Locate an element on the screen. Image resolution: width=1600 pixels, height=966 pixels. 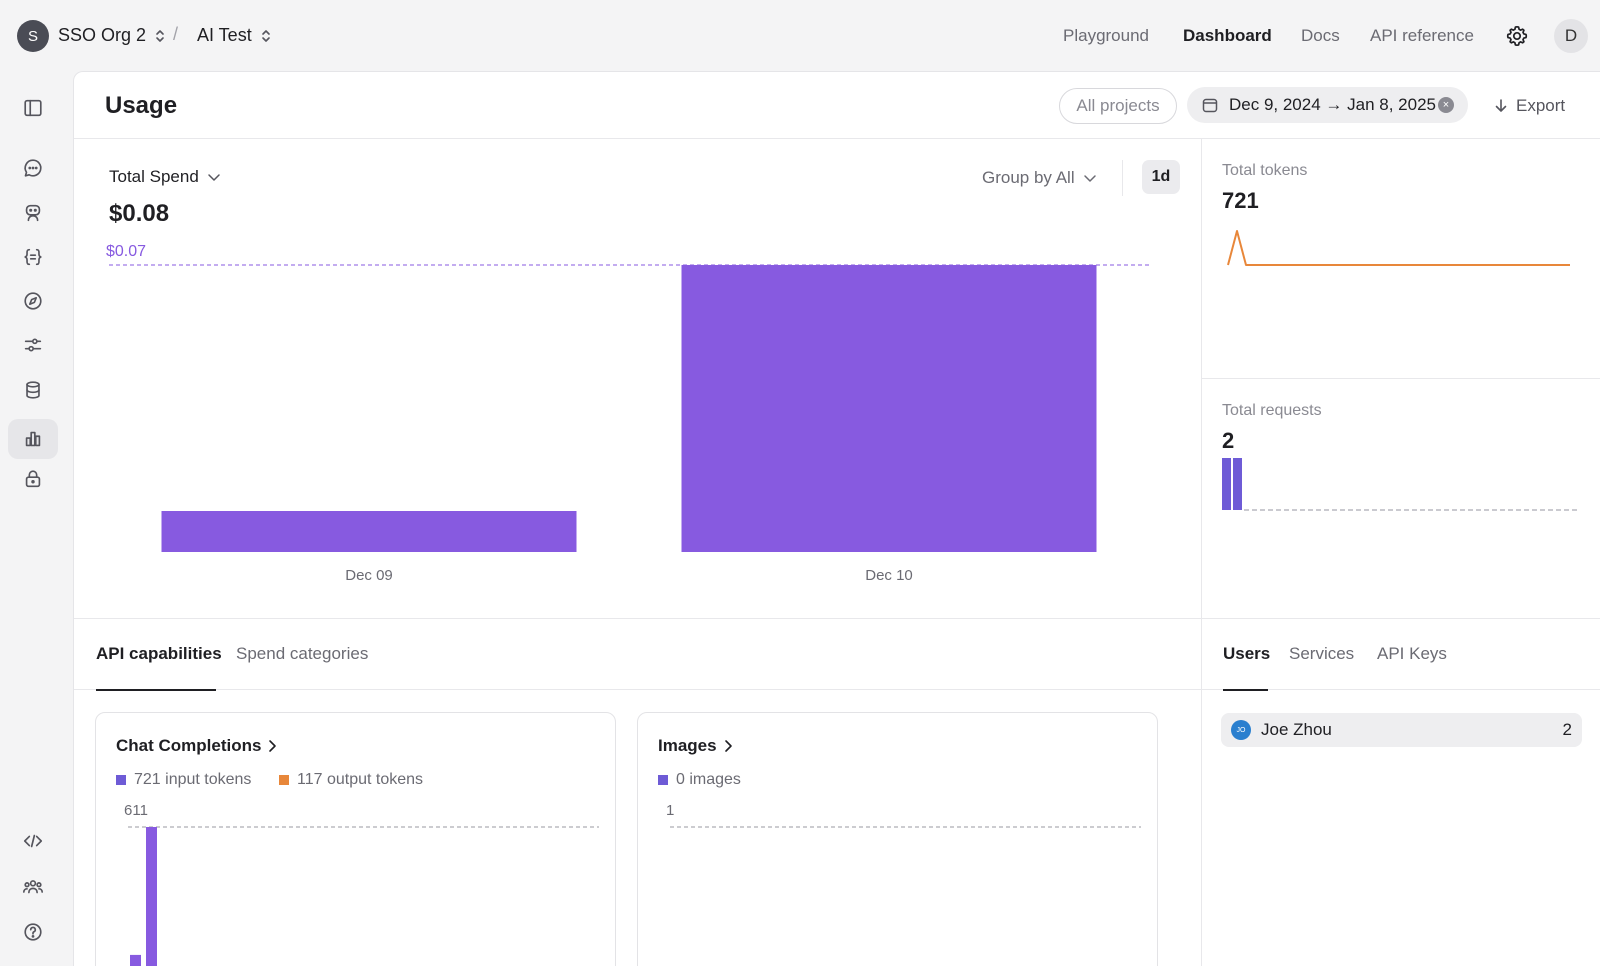
chat-ymax-label: 611 is located at coordinates (136, 810).